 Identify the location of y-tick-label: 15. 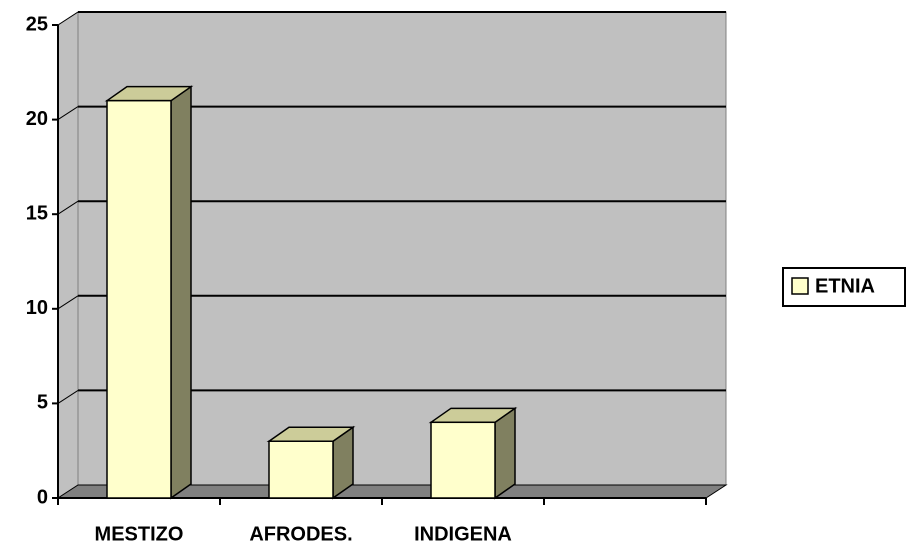
(37, 213).